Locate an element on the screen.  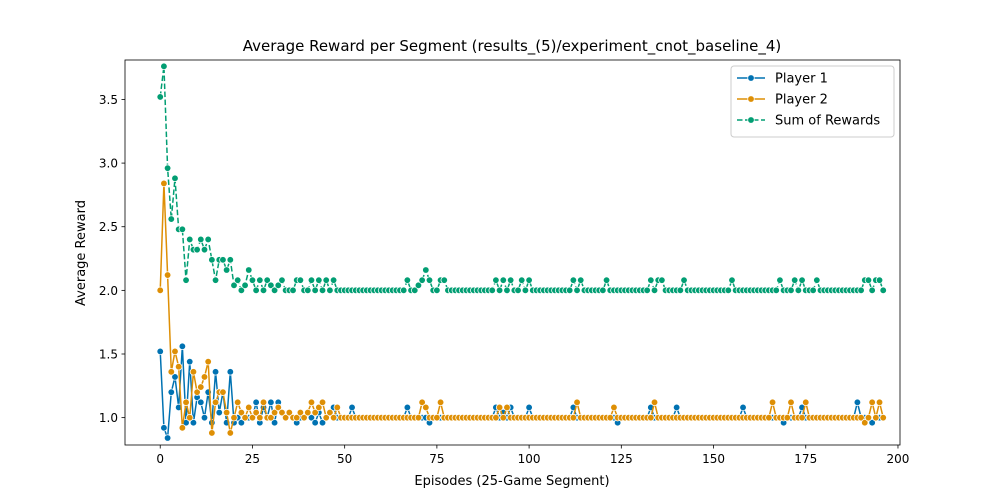
legend-label-player-2: Player 2 is located at coordinates (801, 100).